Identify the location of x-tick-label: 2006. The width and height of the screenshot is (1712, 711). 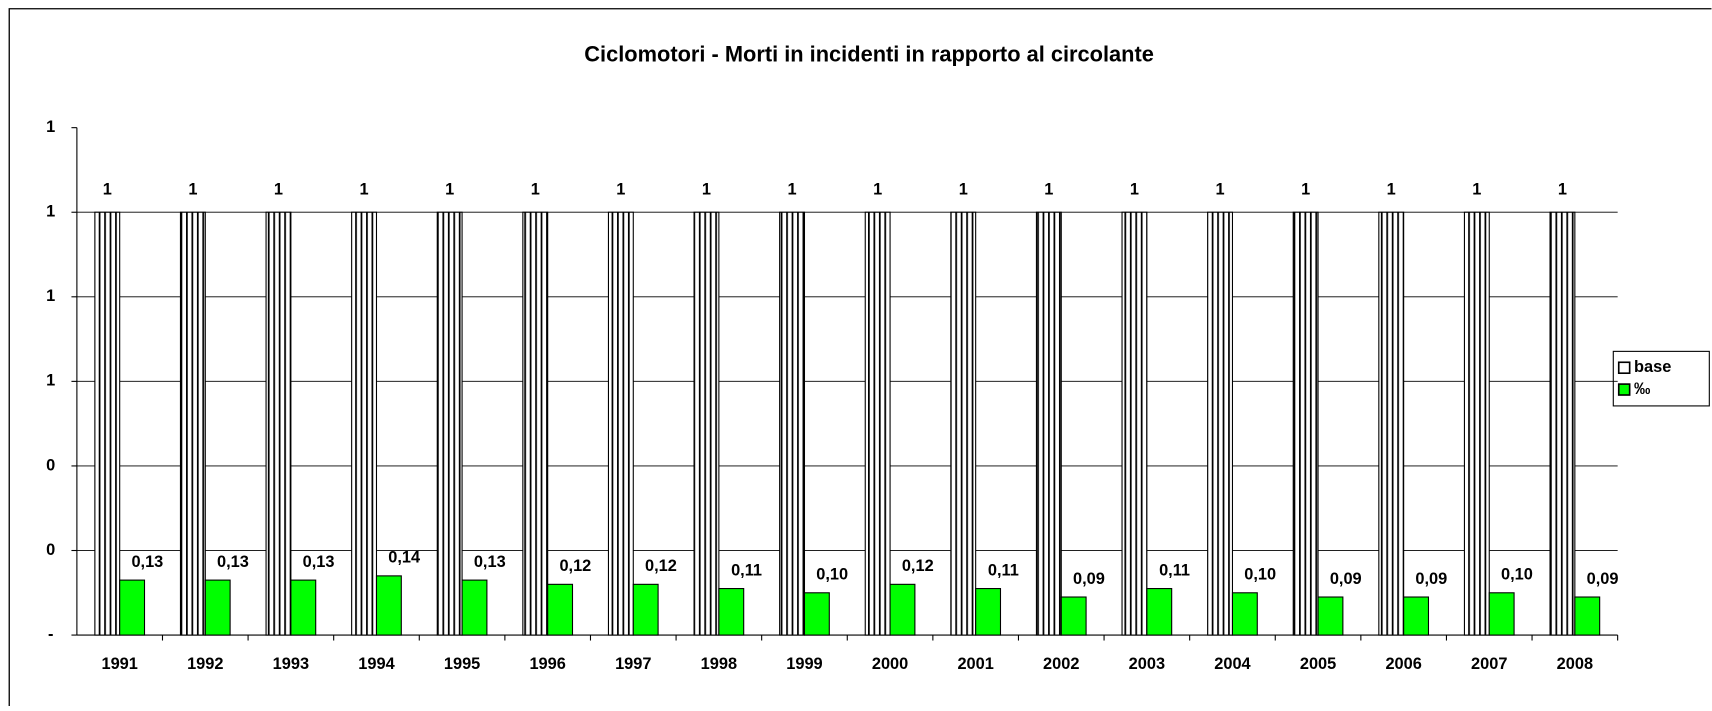
(1403, 664).